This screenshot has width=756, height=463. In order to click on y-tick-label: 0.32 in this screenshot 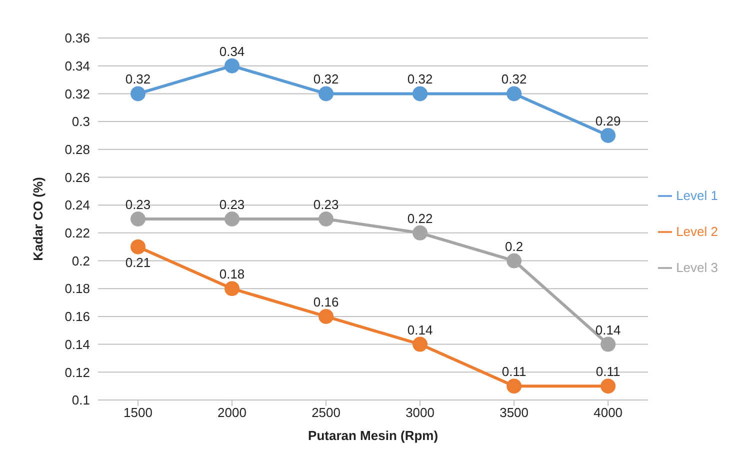, I will do `click(77, 94)`.